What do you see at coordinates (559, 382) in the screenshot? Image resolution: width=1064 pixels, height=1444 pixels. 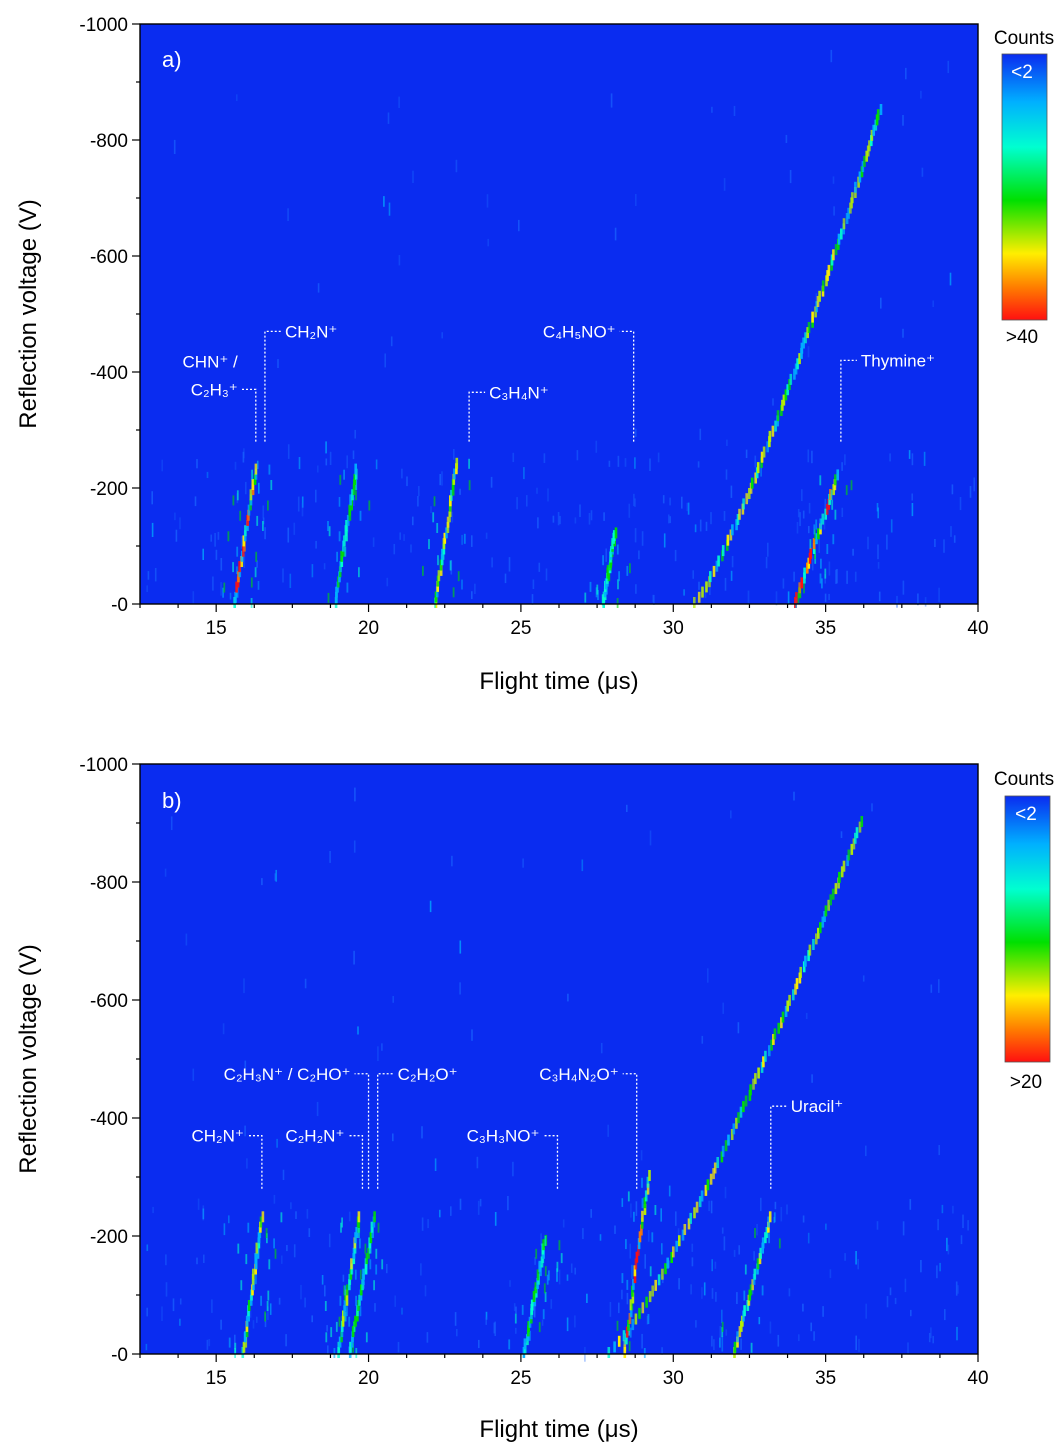 I see `annotations: CHN⁺ / C₂H₃⁺ CH₂N⁺ C₃H₄N⁺ C₄H₅NO⁺ Thymine⁺` at bounding box center [559, 382].